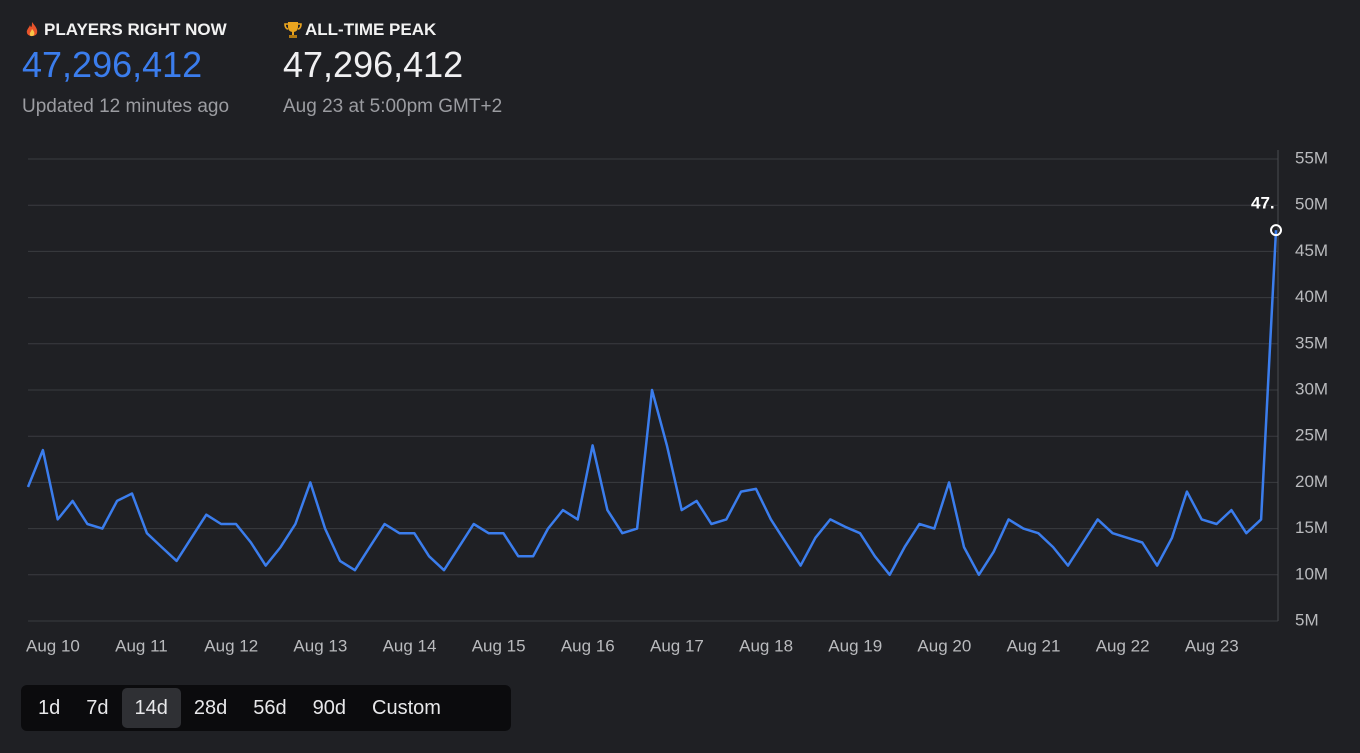 The height and width of the screenshot is (753, 1360). What do you see at coordinates (1123, 645) in the screenshot?
I see `x-tick-label: Aug 22` at bounding box center [1123, 645].